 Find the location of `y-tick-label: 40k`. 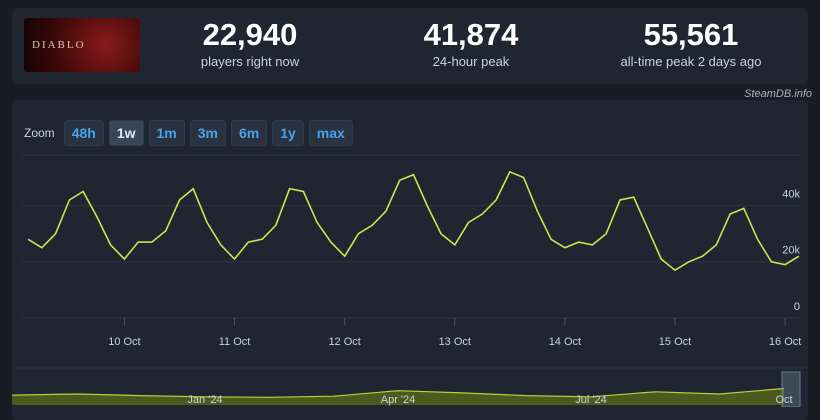

y-tick-label: 40k is located at coordinates (791, 194).